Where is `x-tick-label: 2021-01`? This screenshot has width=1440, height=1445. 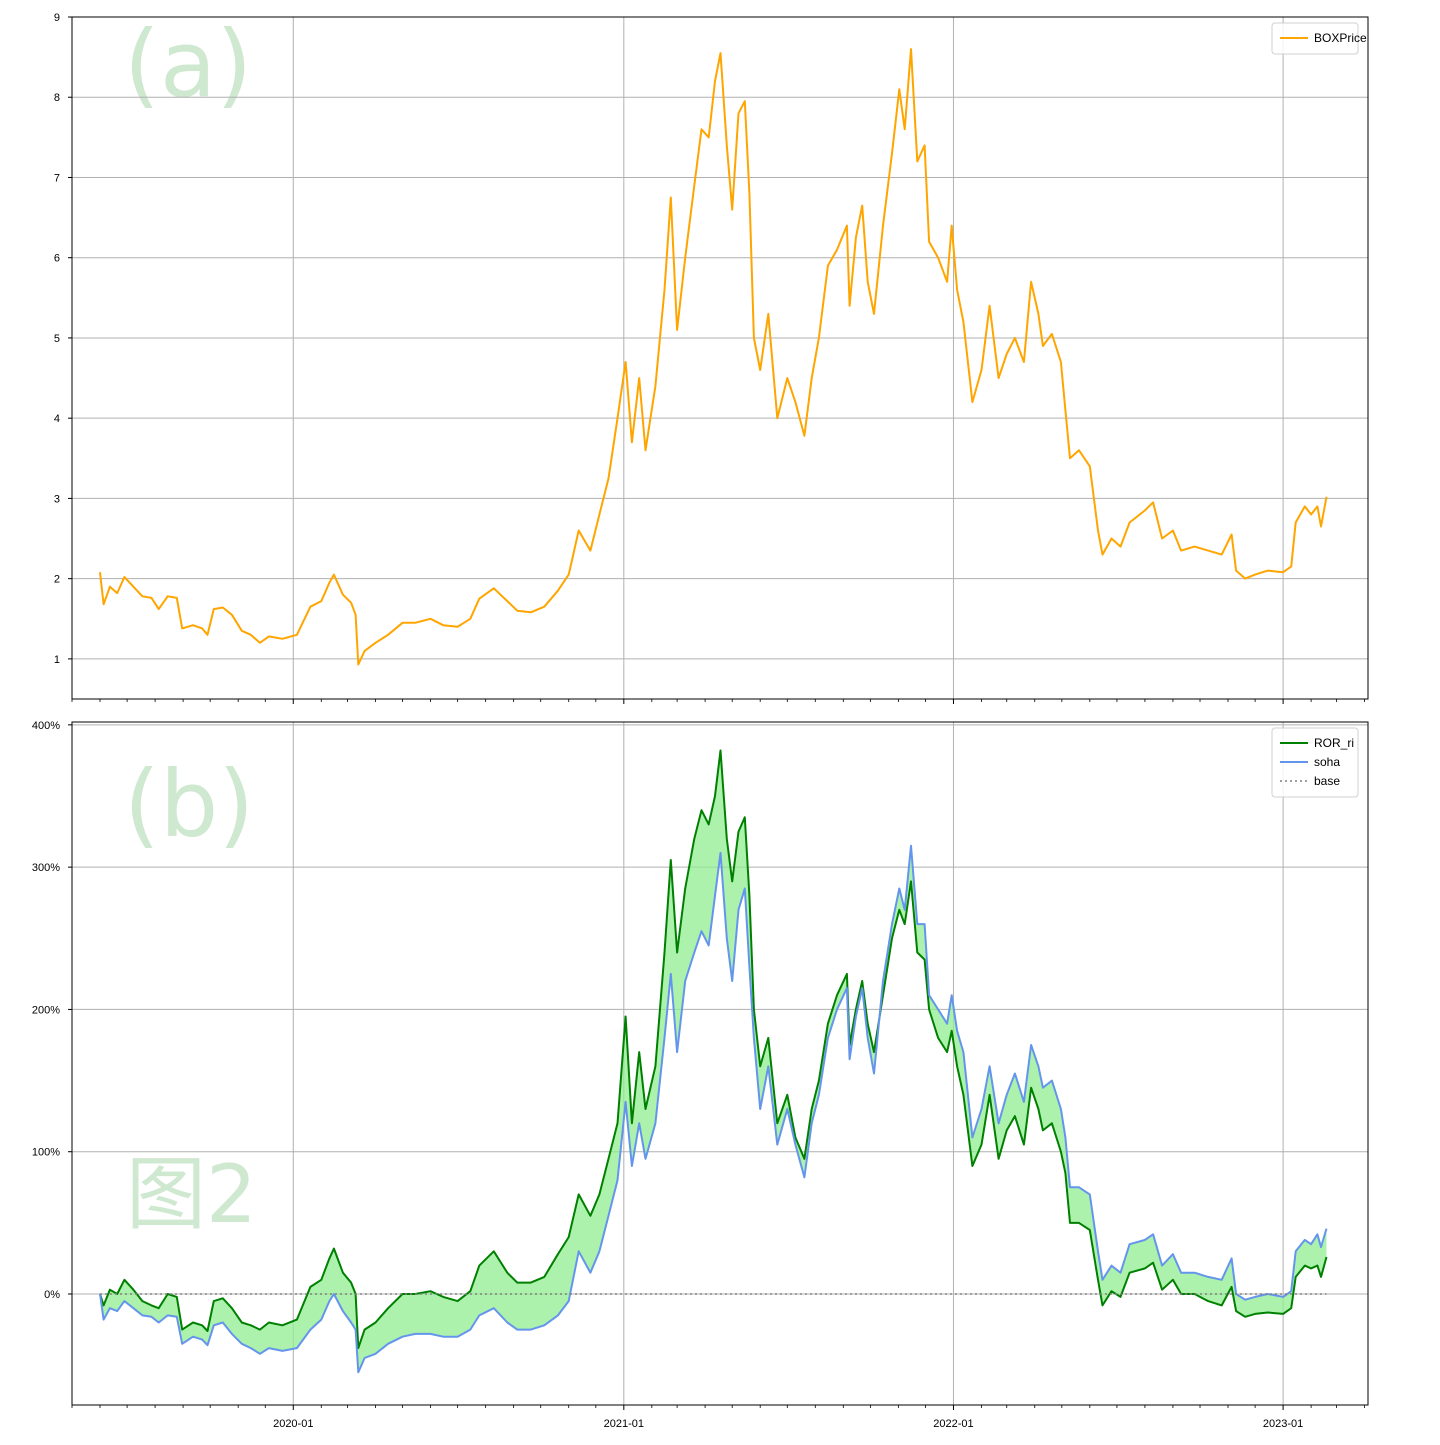
x-tick-label: 2021-01 is located at coordinates (624, 1424).